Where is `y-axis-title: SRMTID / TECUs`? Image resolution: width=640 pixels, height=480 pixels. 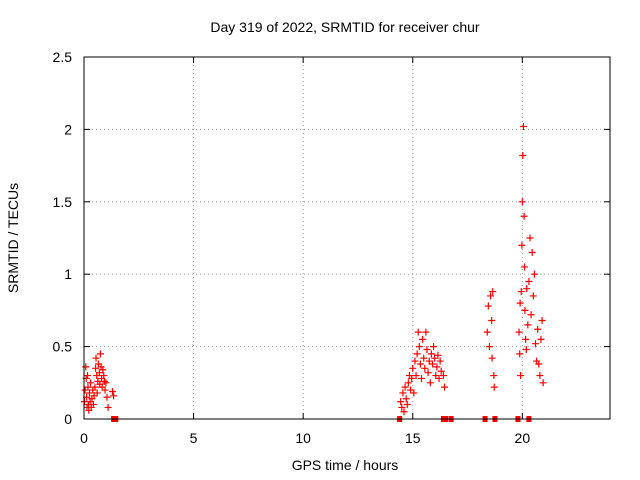 y-axis-title: SRMTID / TECUs is located at coordinates (13, 238).